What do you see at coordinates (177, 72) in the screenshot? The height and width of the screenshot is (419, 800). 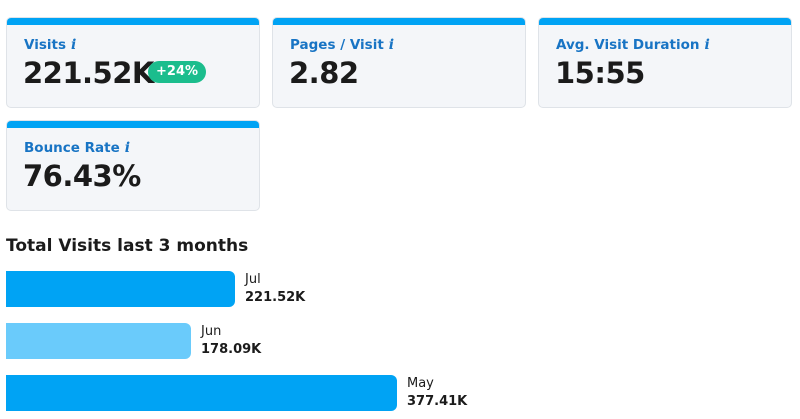 I see `trend-badge: +24%` at bounding box center [177, 72].